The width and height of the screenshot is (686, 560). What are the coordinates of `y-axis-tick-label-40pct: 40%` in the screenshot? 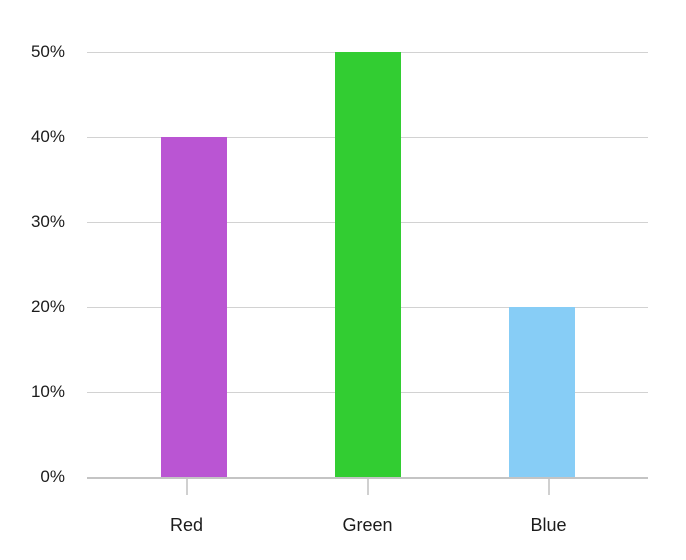 It's located at (47, 136).